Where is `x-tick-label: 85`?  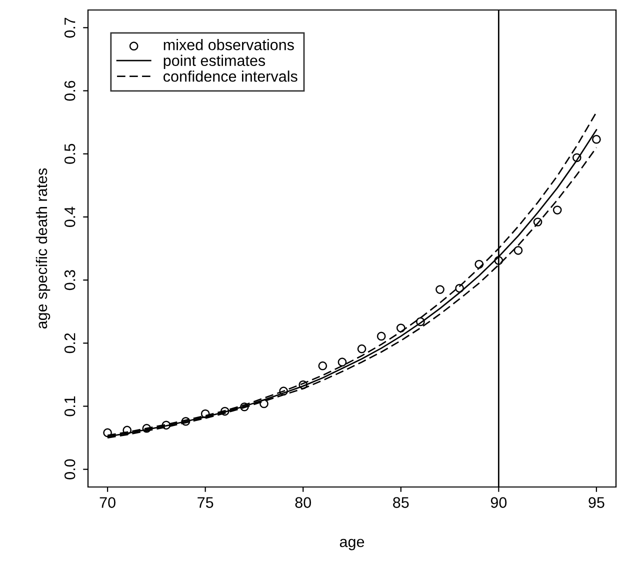
x-tick-label: 85 is located at coordinates (401, 502).